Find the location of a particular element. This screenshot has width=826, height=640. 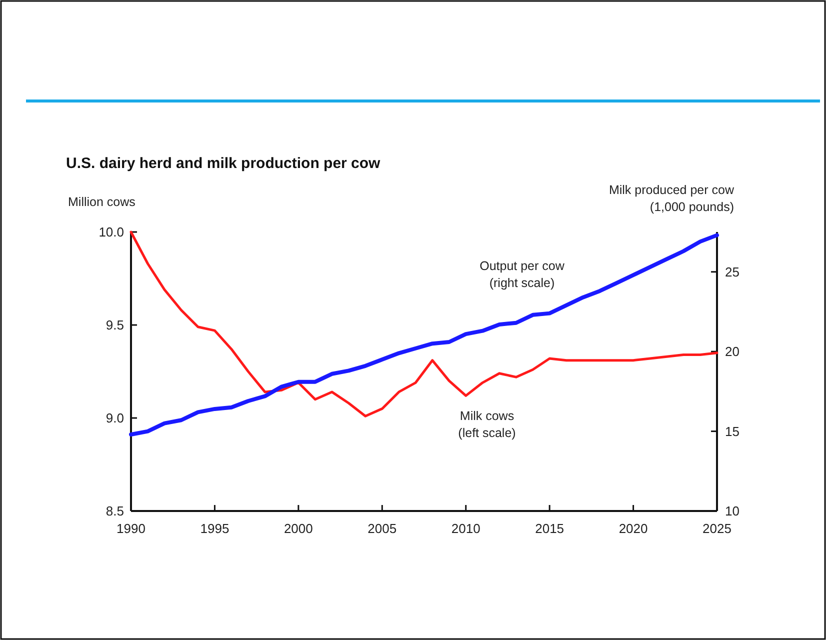

x-tick-label: 2000 is located at coordinates (298, 528).